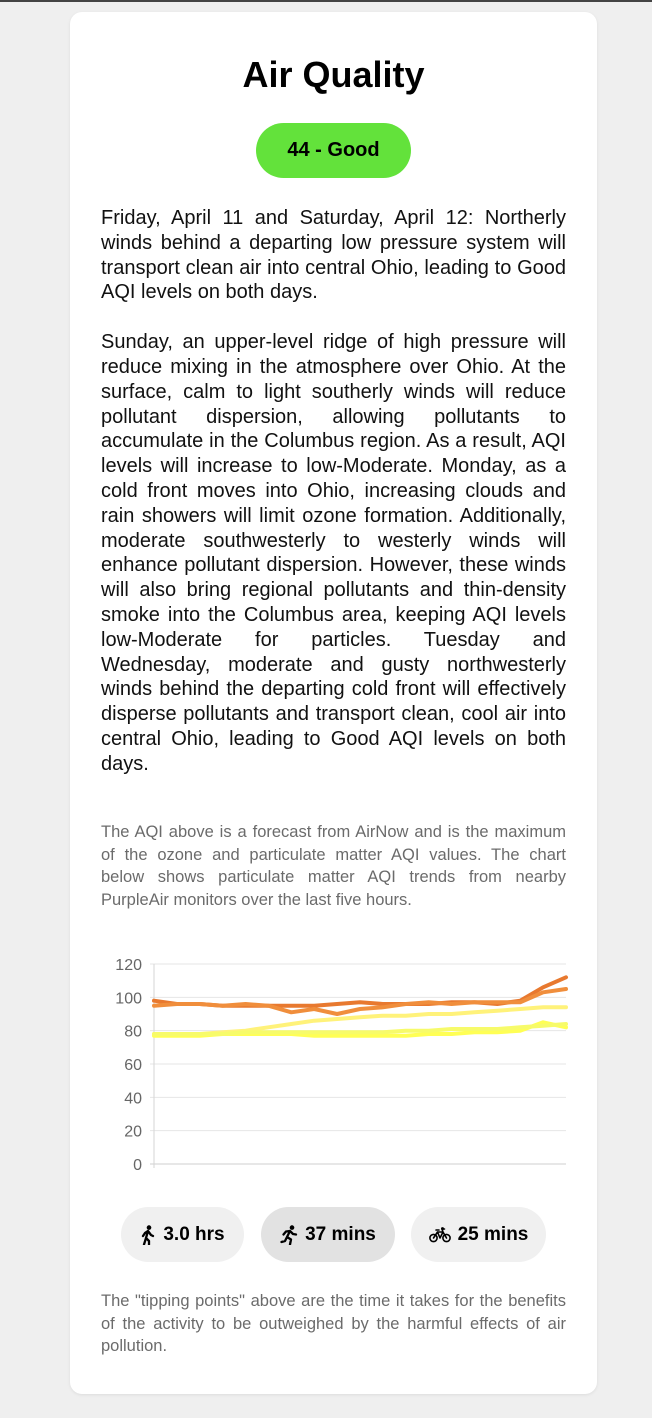  Describe the element at coordinates (289, 1235) in the screenshot. I see `running-icon` at that location.